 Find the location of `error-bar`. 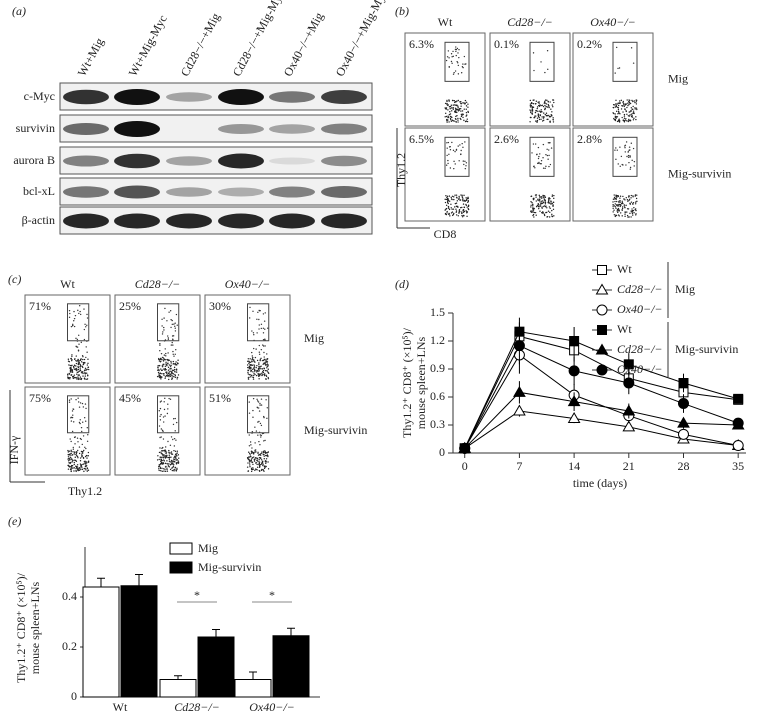

error-bar is located at coordinates (216, 633).